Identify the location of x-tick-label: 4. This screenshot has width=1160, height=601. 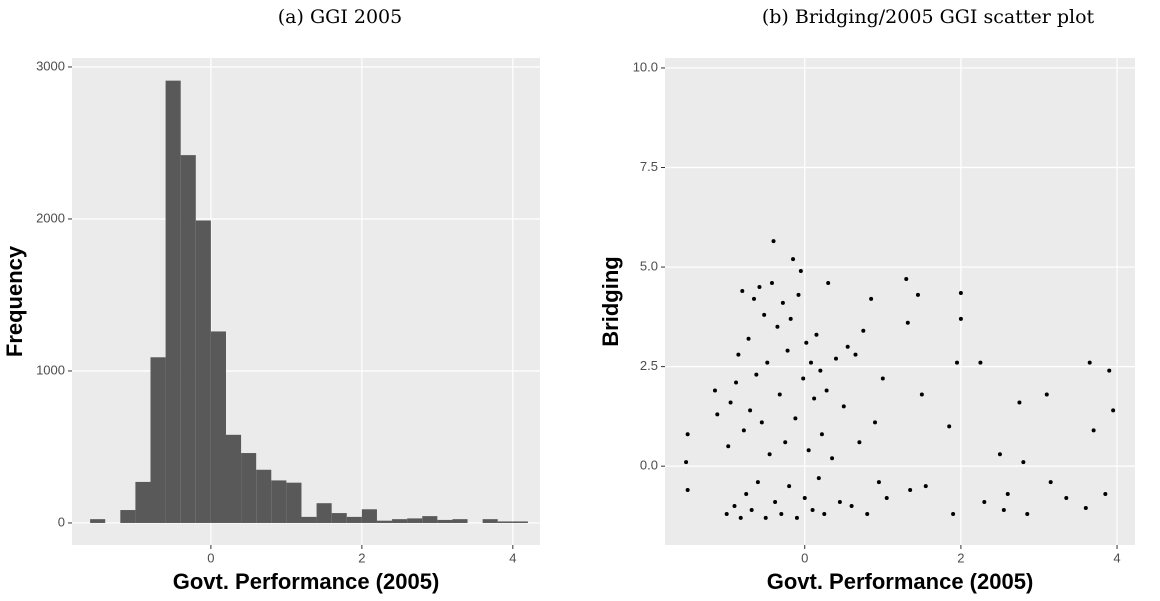
(512, 557).